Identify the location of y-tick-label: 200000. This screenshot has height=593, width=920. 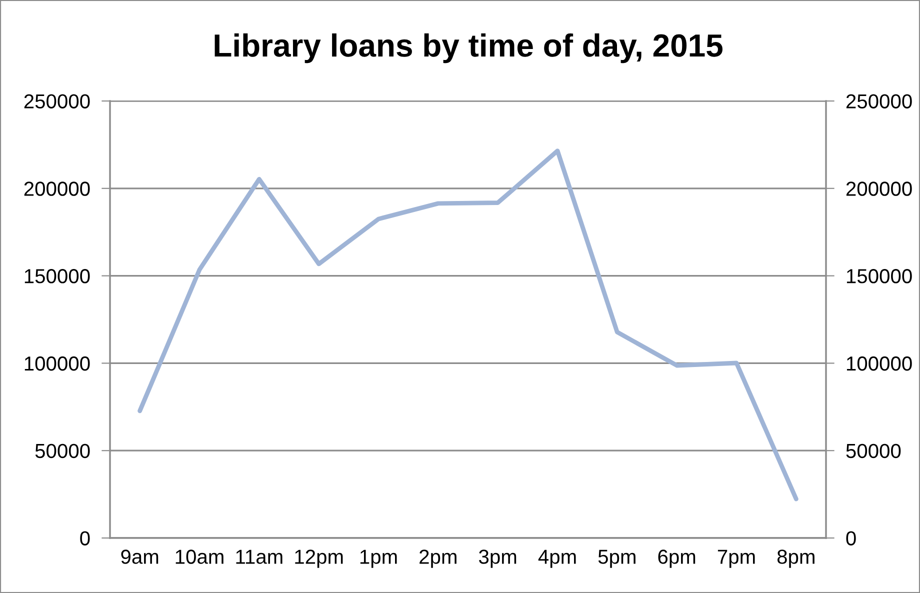
(57, 189).